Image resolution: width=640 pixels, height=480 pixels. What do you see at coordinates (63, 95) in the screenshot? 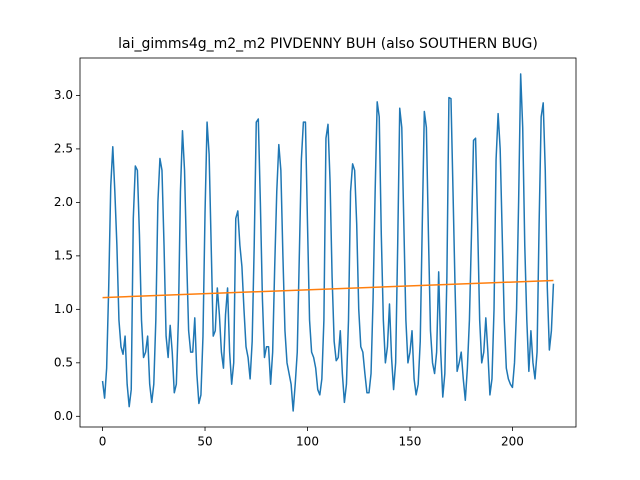
I see `y-tick-label: 3.0` at bounding box center [63, 95].